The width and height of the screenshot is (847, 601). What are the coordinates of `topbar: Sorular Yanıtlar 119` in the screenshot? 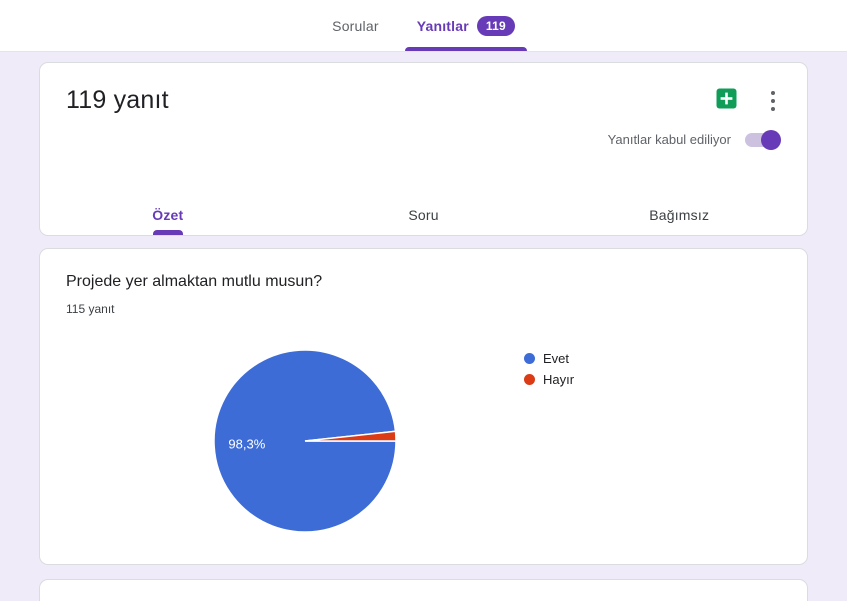 It's located at (423, 26).